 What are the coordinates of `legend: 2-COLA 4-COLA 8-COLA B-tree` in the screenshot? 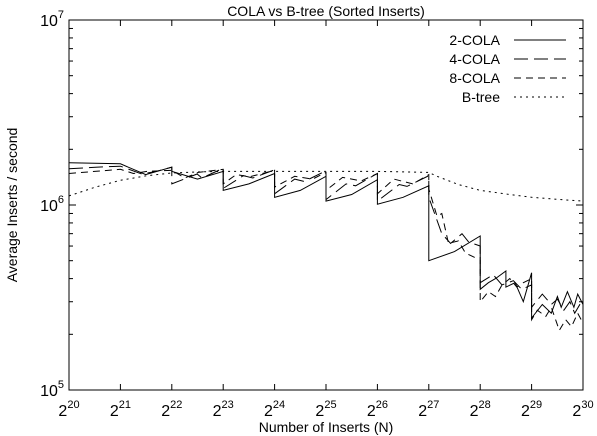 It's located at (507, 68).